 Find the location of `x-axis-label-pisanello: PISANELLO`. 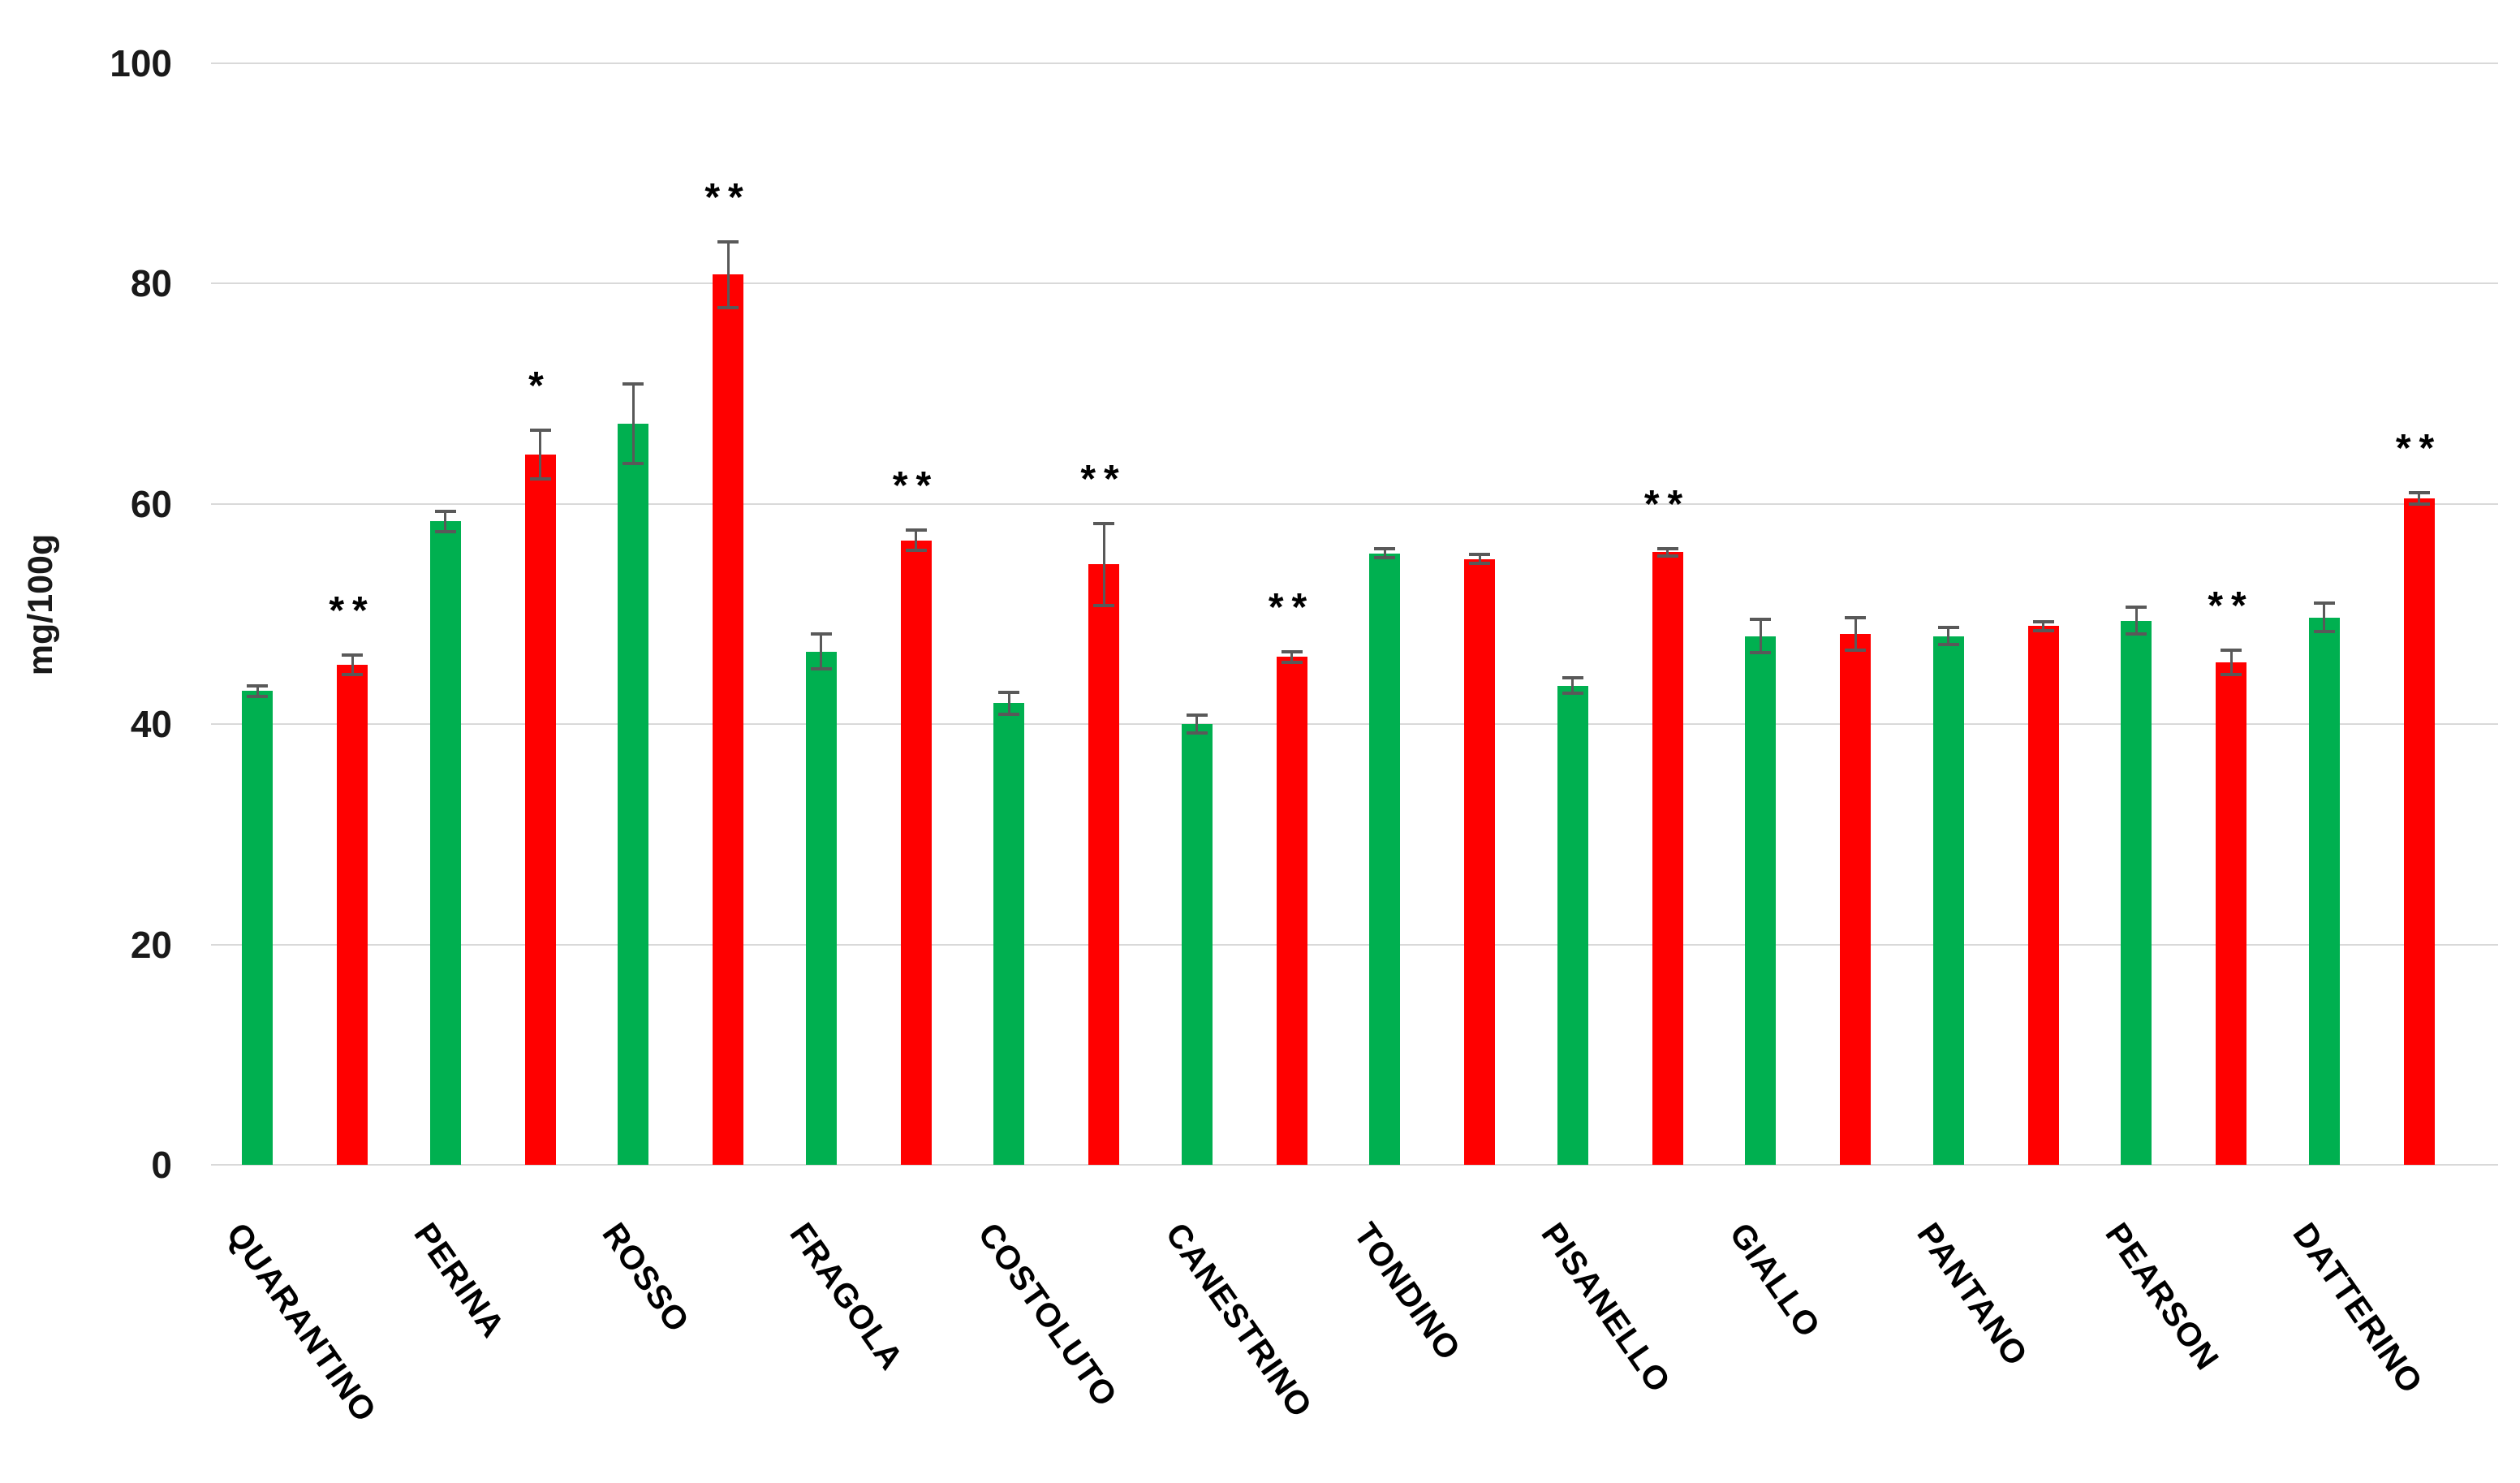

x-axis-label-pisanello: PISANELLO is located at coordinates (1606, 1308).